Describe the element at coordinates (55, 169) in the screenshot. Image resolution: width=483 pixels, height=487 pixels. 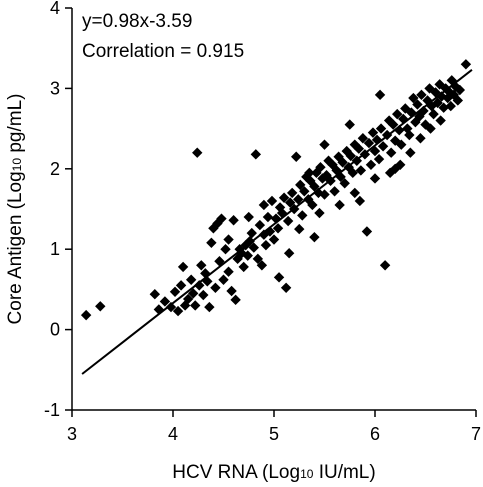
I see `y-tick-label: 2` at that location.